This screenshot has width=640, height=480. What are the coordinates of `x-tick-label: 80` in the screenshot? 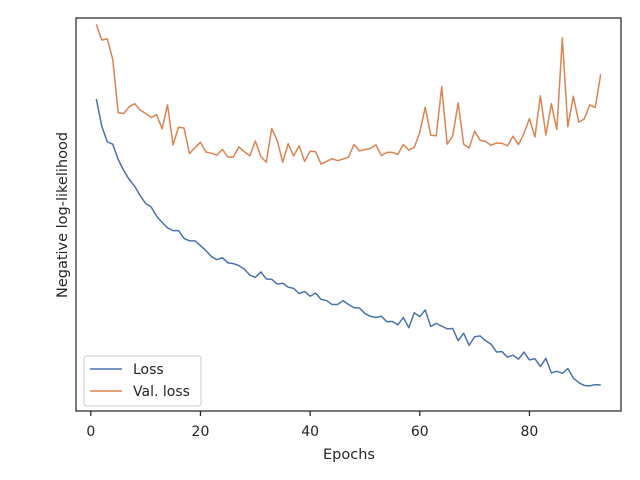 It's located at (530, 432).